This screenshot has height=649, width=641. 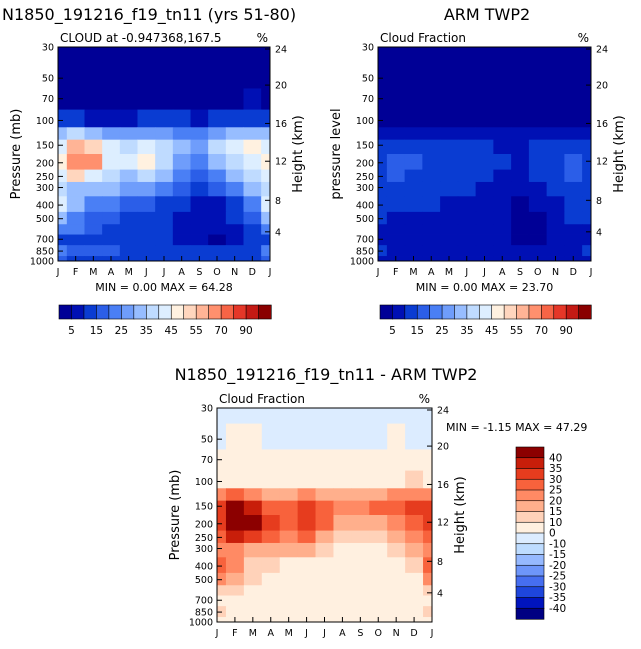 What do you see at coordinates (602, 50) in the screenshot?
I see `obs-htick-label: 24` at bounding box center [602, 50].